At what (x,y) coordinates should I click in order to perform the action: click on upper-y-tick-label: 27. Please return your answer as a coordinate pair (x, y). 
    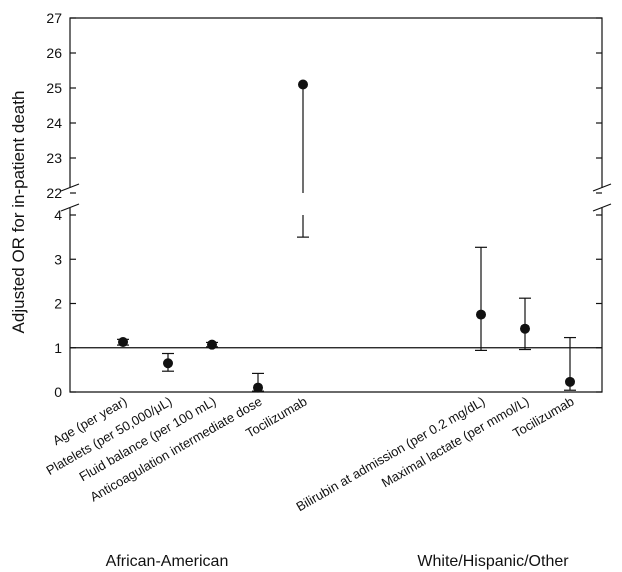
    Looking at the image, I should click on (54, 18).